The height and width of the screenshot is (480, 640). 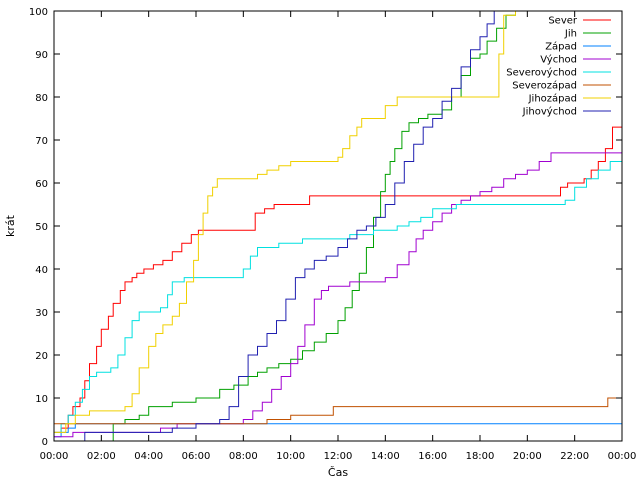 What do you see at coordinates (338, 456) in the screenshot?
I see `x-tick-label: 12:00` at bounding box center [338, 456].